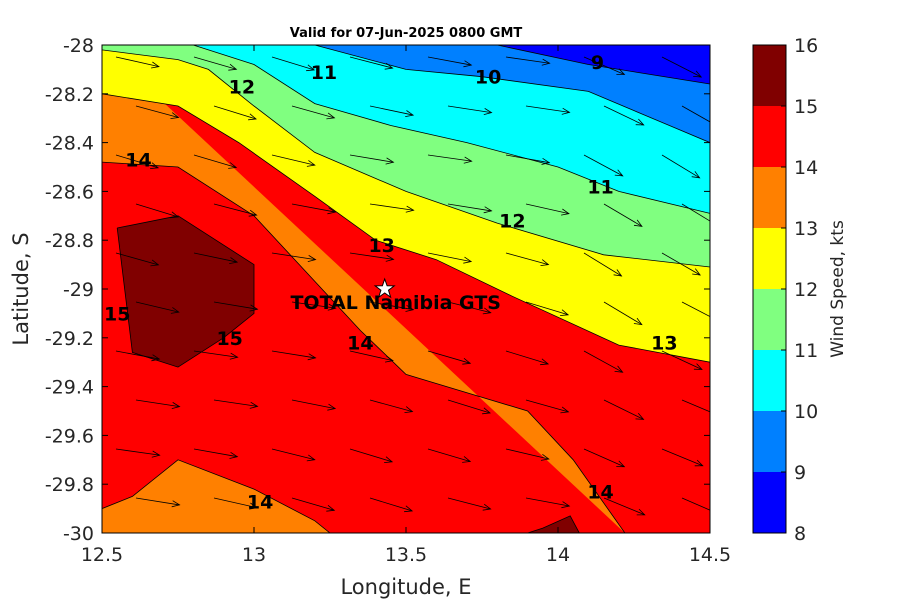  What do you see at coordinates (69, 388) in the screenshot?
I see `y-tick-label: -29.4` at bounding box center [69, 388].